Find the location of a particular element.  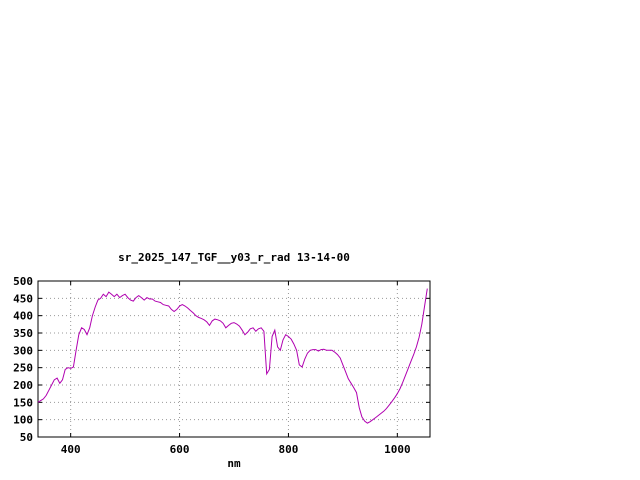

x-tick-label: 800 is located at coordinates (289, 449).